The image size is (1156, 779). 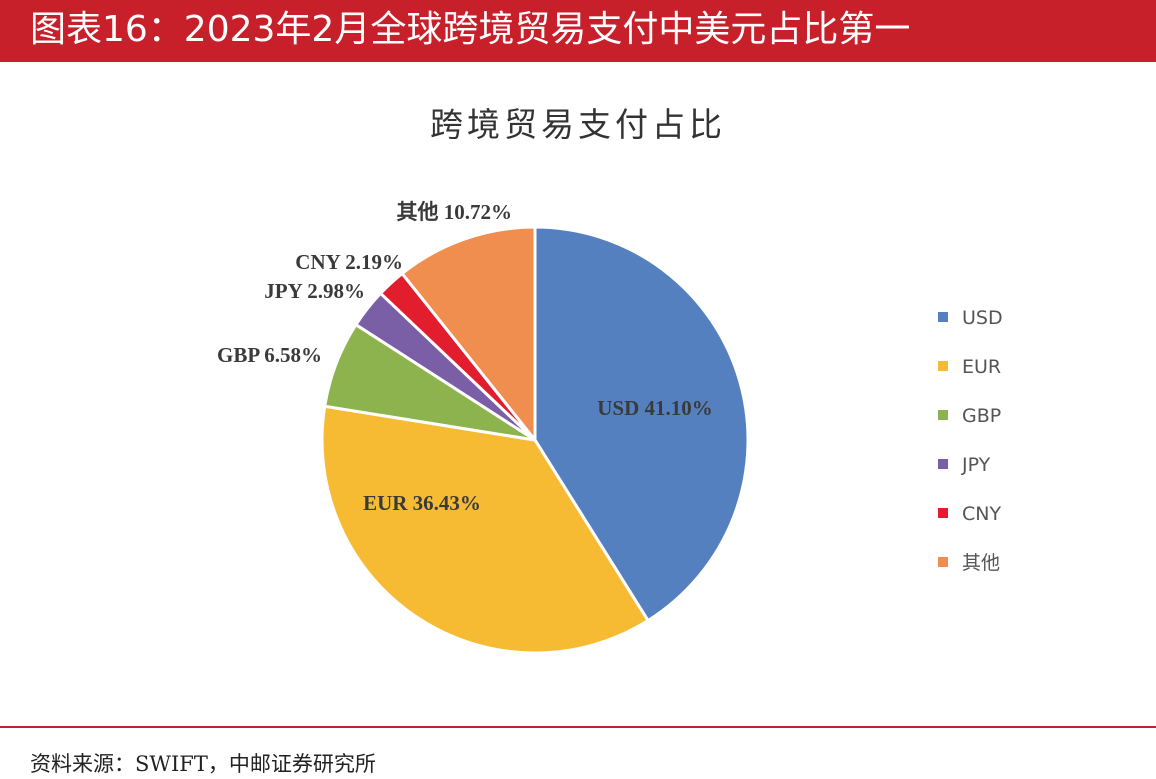 What do you see at coordinates (981, 514) in the screenshot?
I see `legend-label: CNY` at bounding box center [981, 514].